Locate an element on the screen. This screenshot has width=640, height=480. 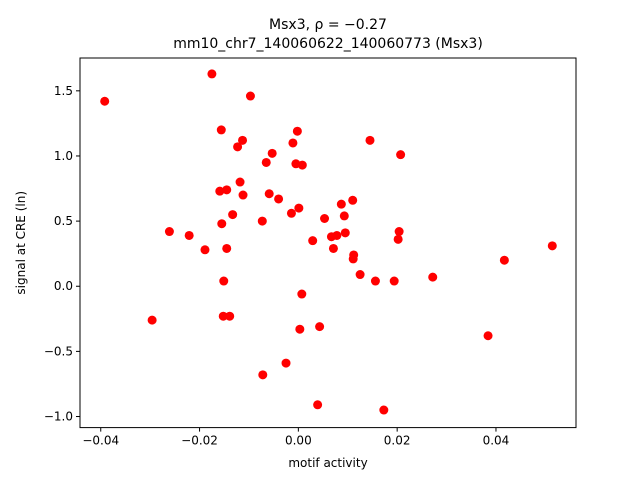
x-tick-label: 0.02 is located at coordinates (397, 441).